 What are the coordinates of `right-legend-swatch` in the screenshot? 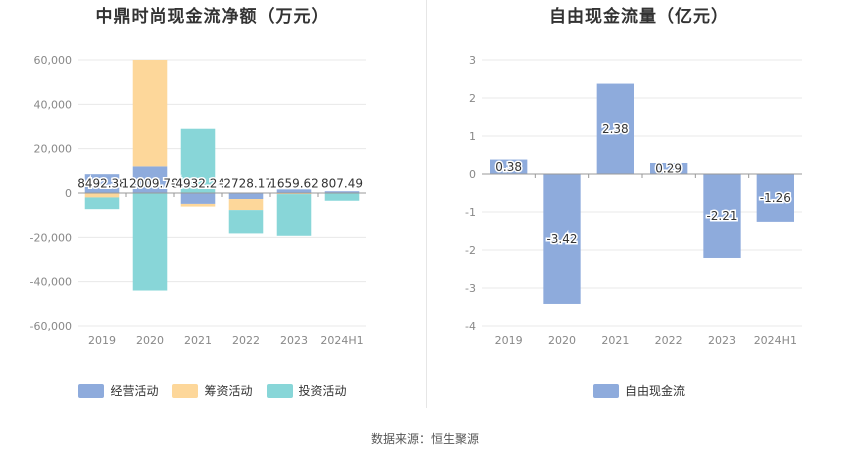 It's located at (605, 390).